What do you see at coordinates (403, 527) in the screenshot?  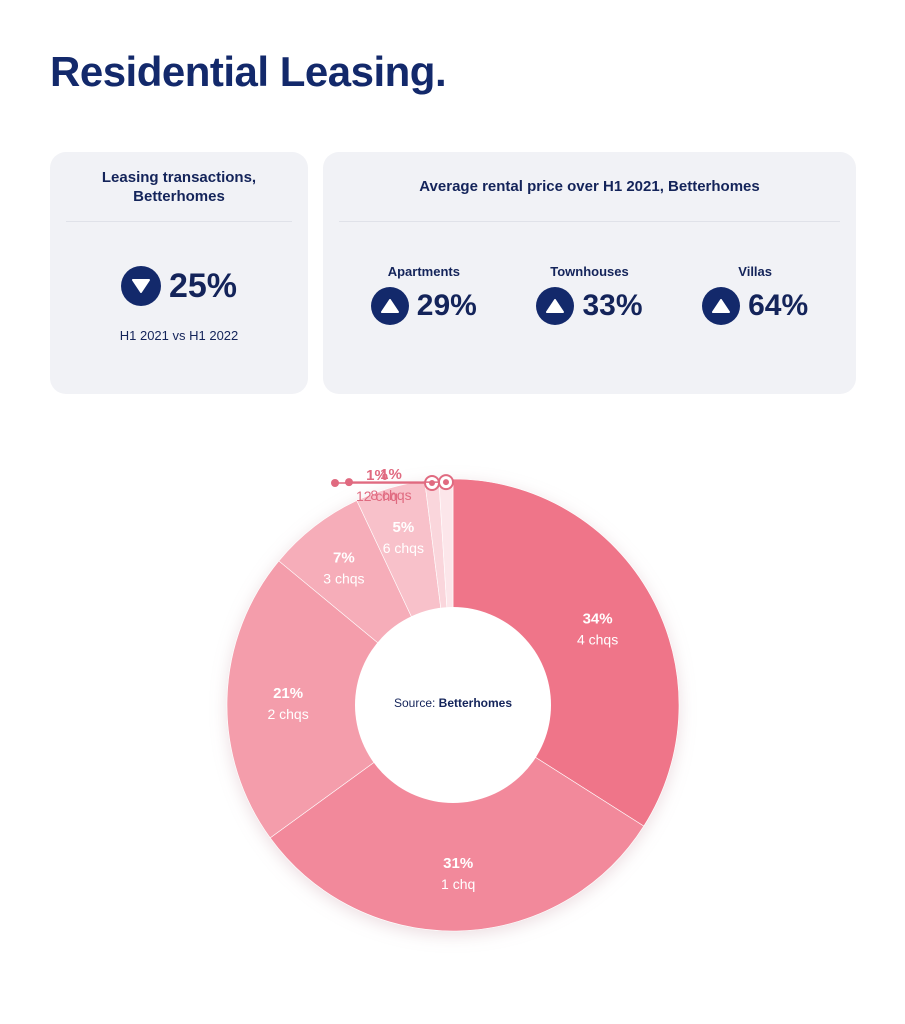 I see `slice-percent-label: 5%` at bounding box center [403, 527].